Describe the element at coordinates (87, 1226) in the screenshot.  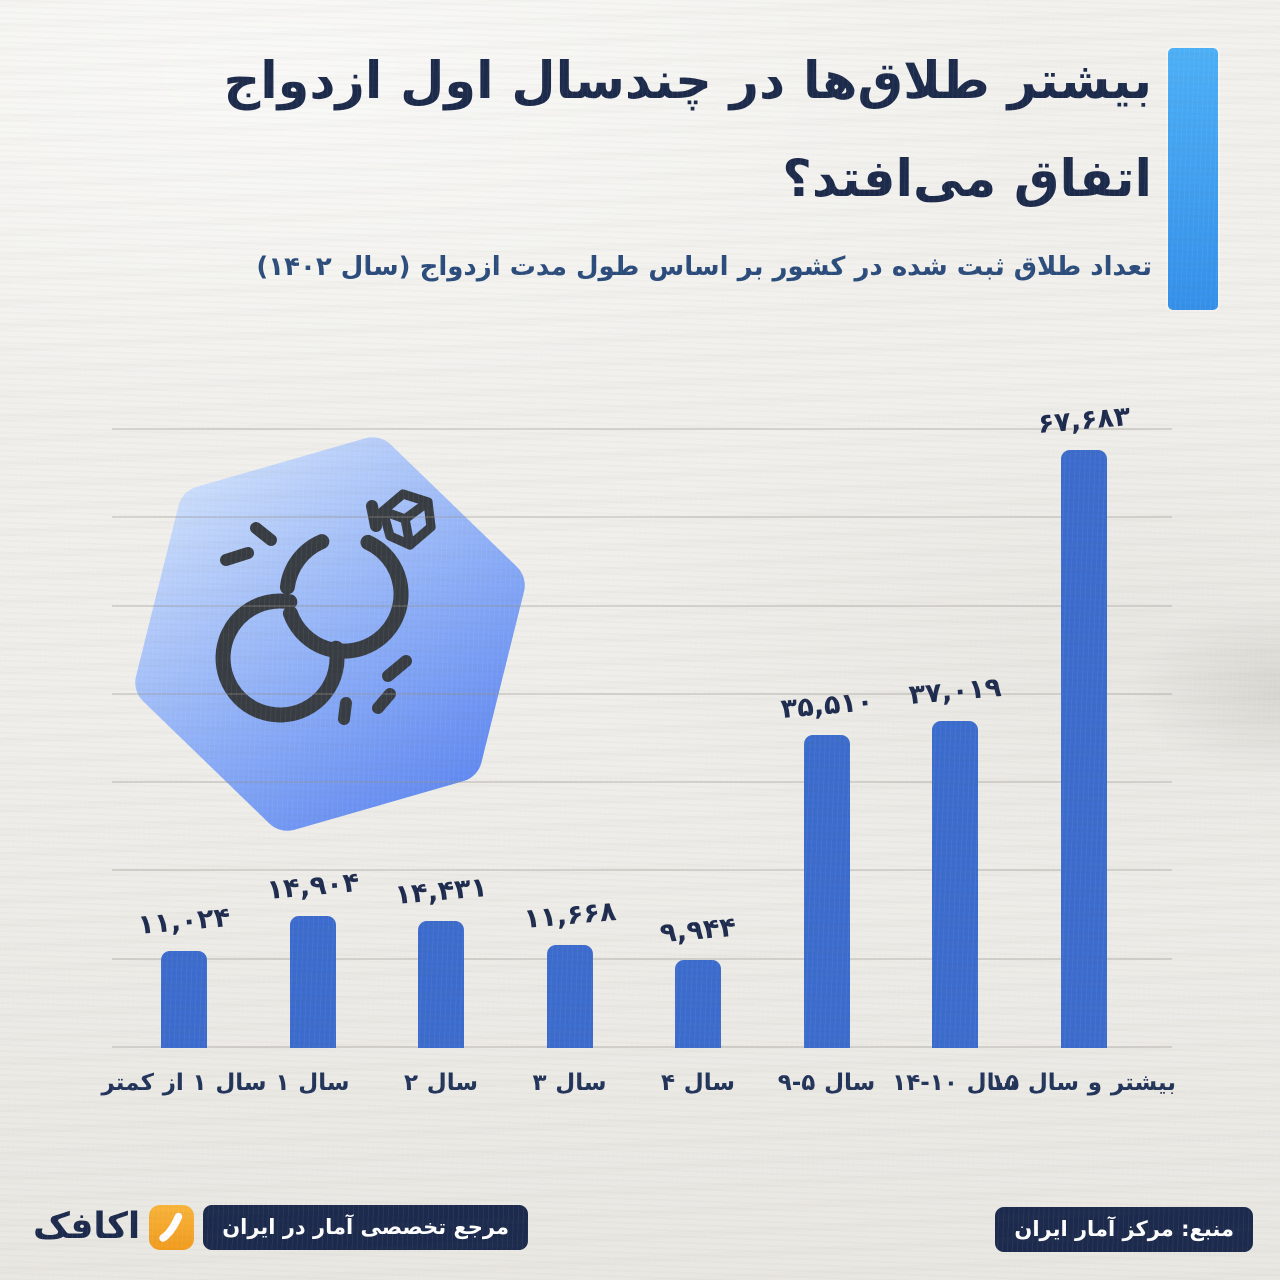
I see `brand-wordmark: اکافک` at that location.